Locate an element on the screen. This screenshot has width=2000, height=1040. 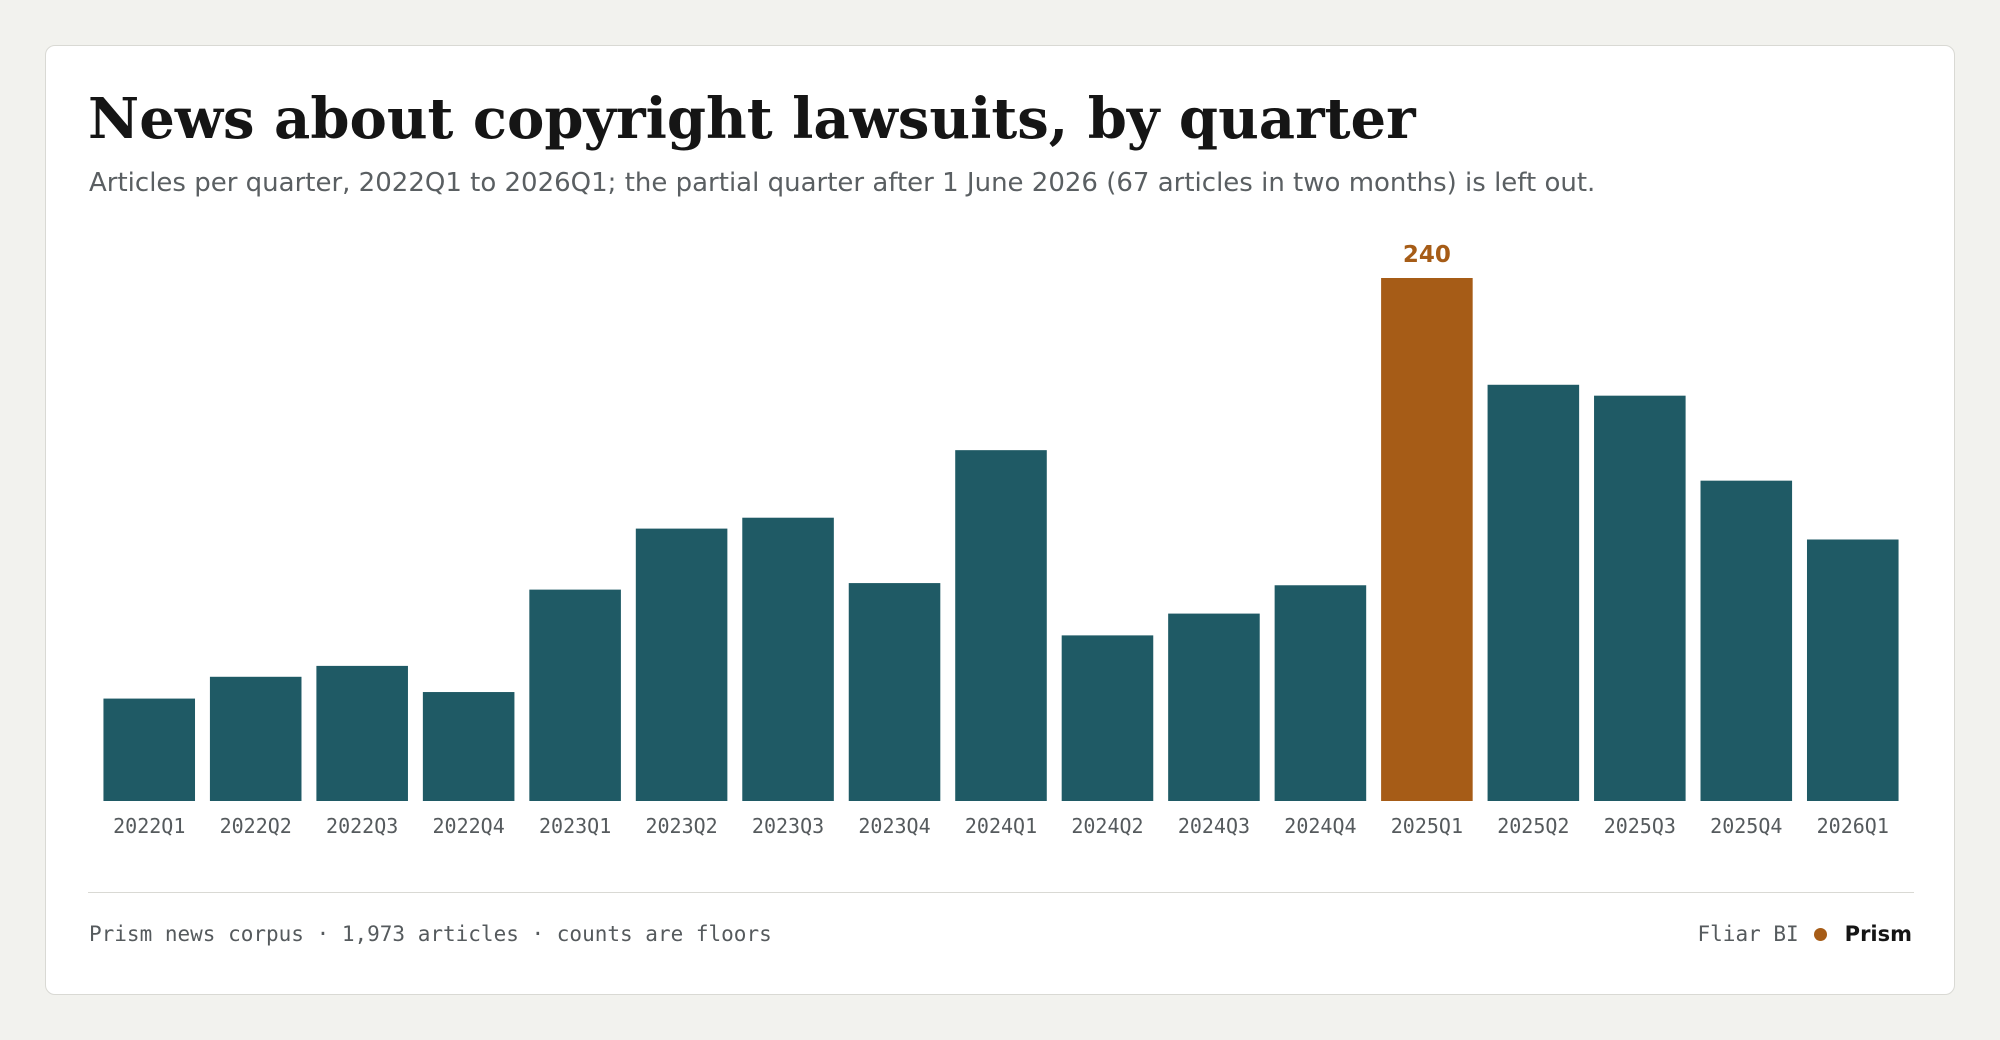
bar-2023Q2 is located at coordinates (681, 664).